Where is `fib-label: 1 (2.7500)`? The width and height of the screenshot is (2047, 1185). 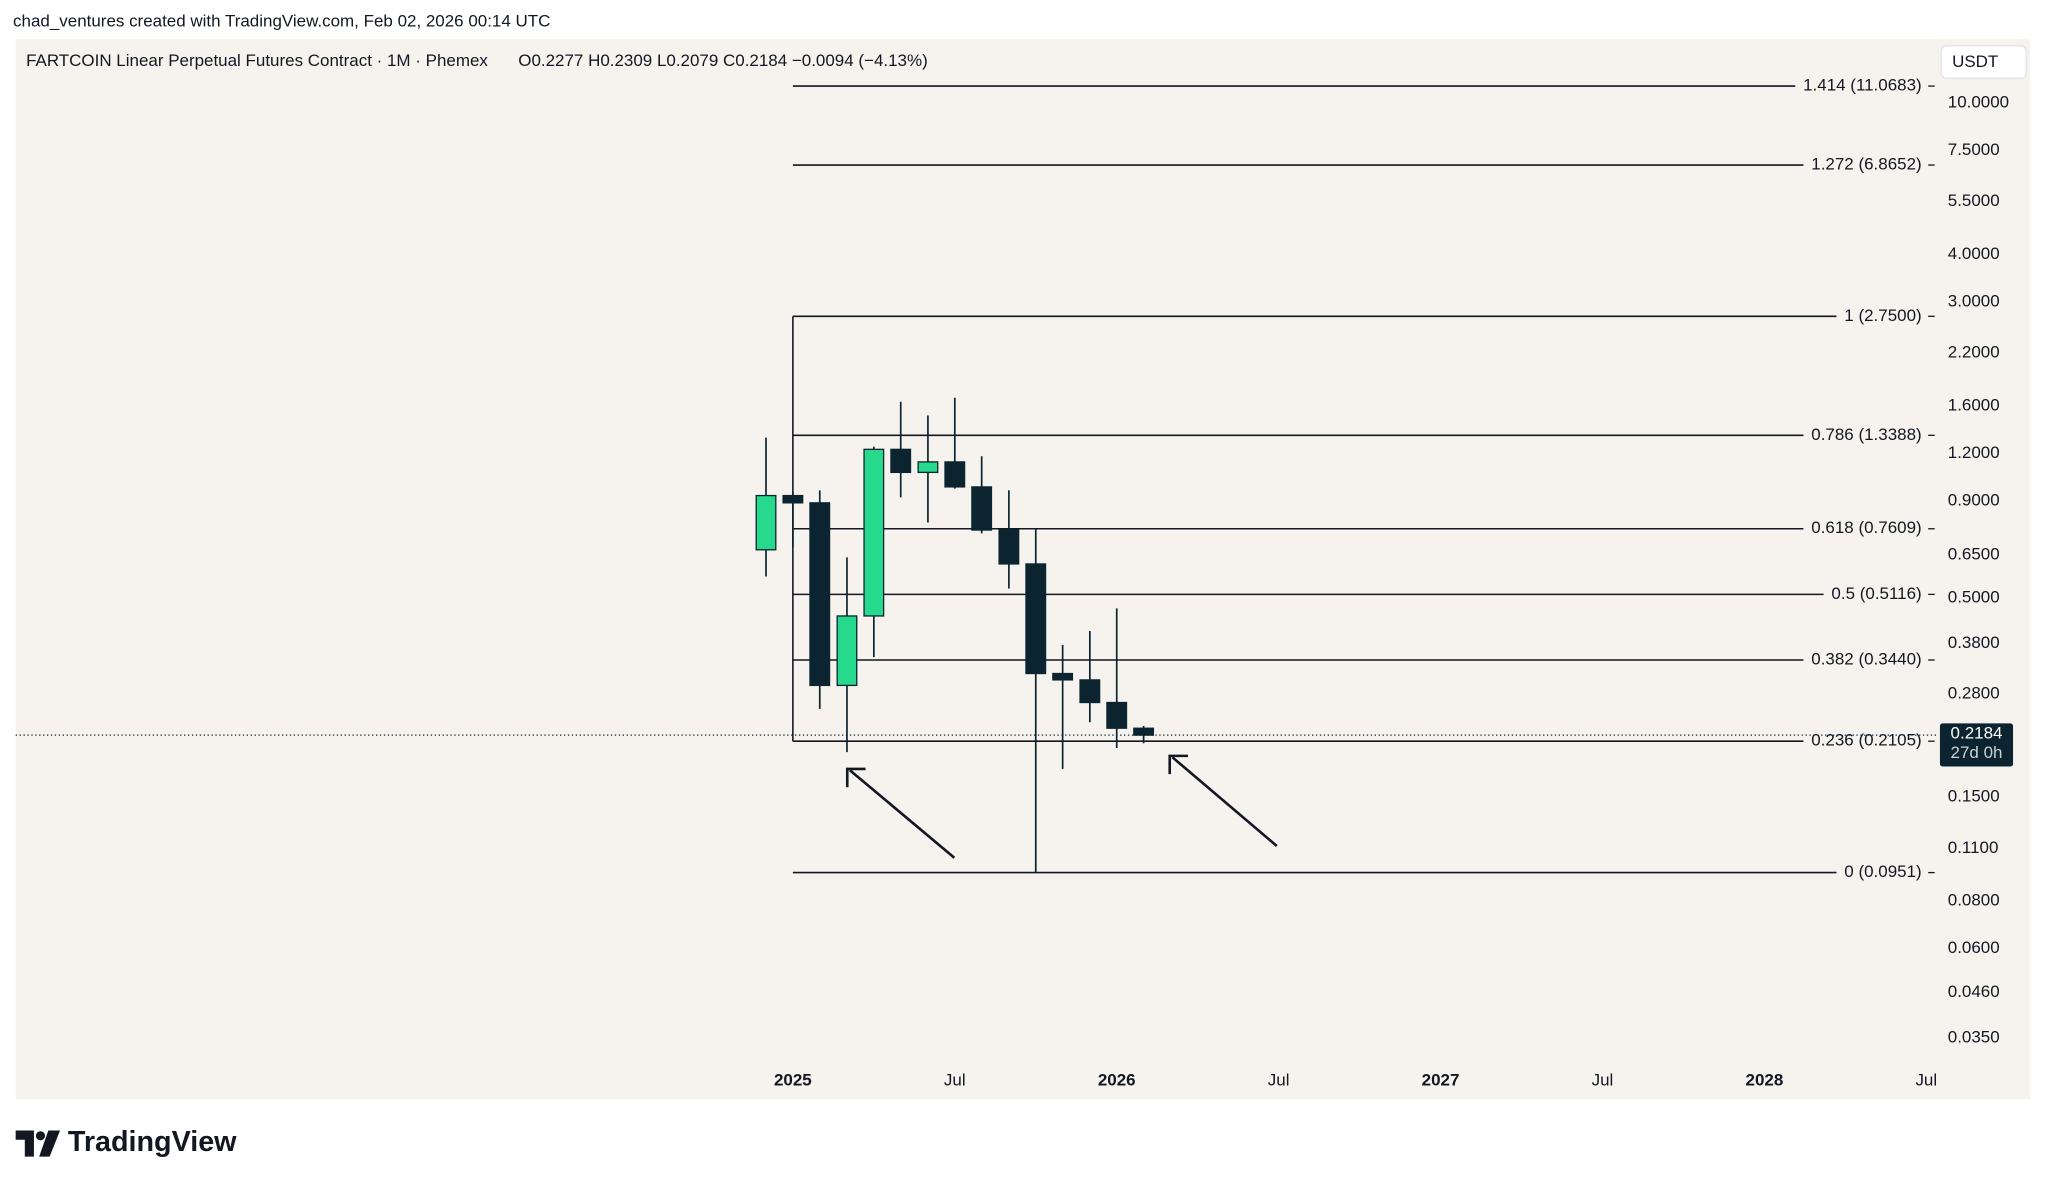 fib-label: 1 (2.7500) is located at coordinates (1882, 315).